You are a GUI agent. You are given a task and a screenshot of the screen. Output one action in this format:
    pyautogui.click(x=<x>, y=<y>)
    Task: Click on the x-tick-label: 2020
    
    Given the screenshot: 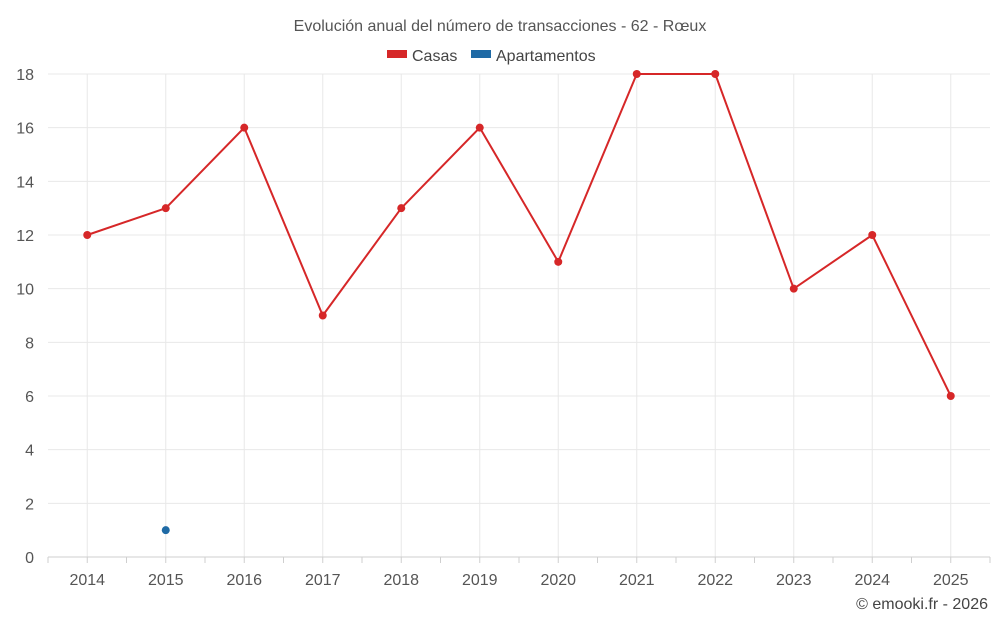 What is the action you would take?
    pyautogui.click(x=558, y=580)
    